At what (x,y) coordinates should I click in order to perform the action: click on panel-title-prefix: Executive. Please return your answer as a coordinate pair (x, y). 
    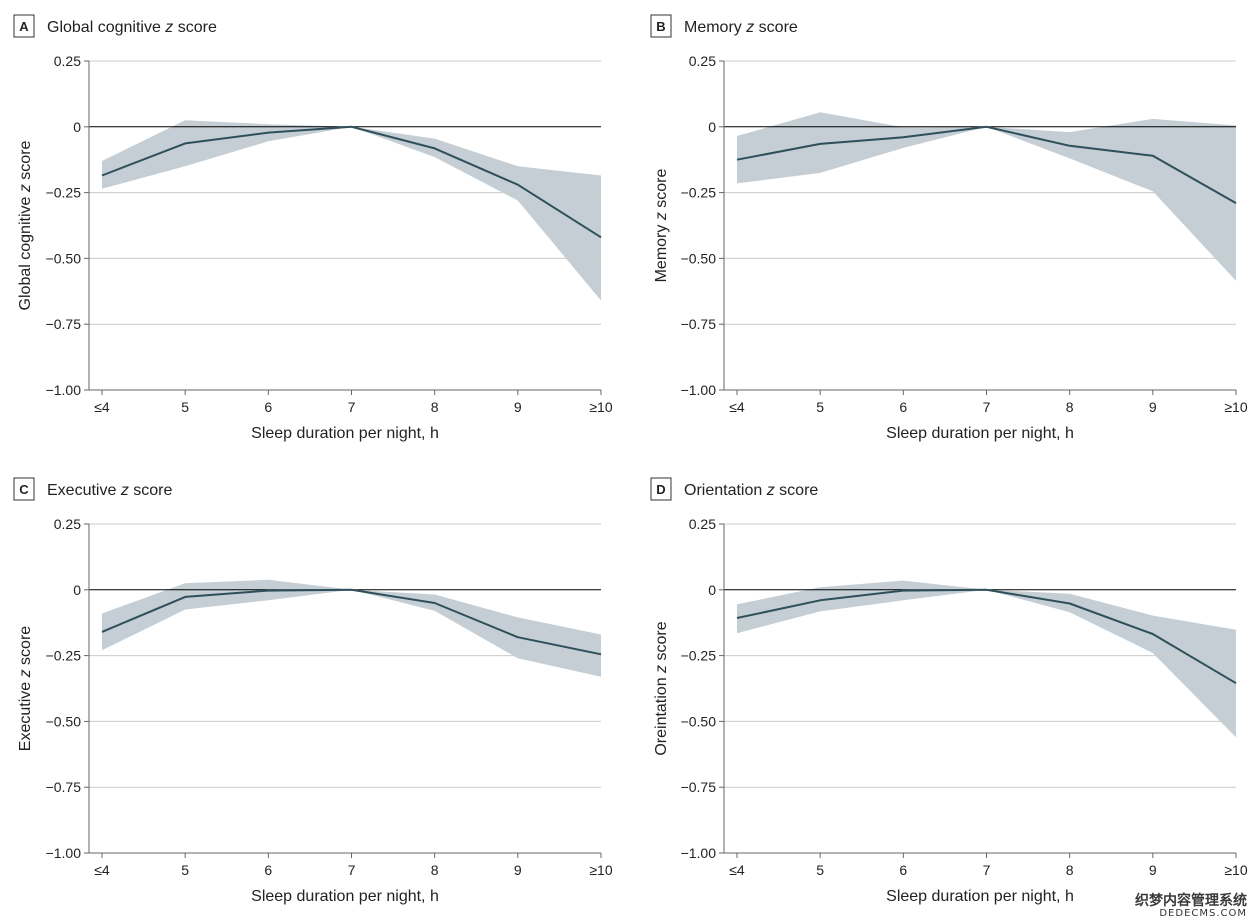
    Looking at the image, I should click on (84, 490).